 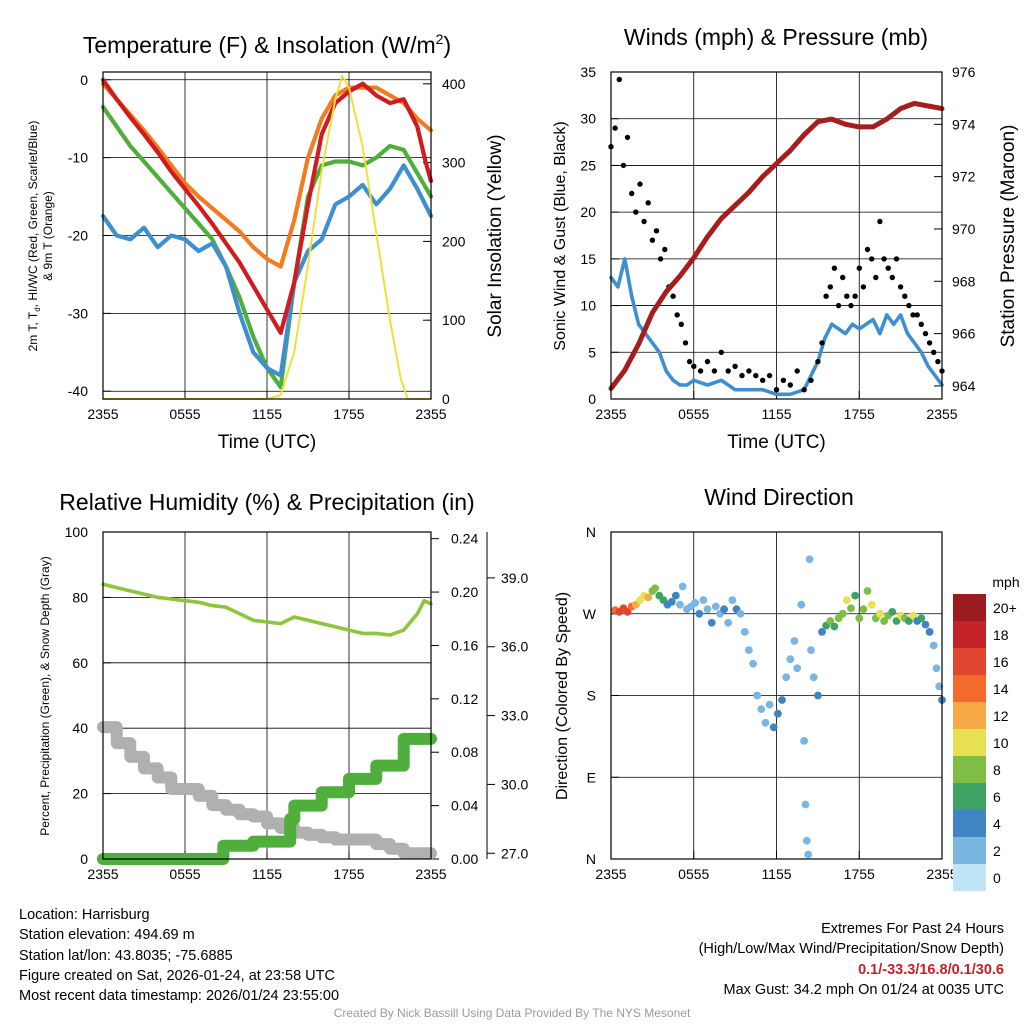 What do you see at coordinates (941, 874) in the screenshot?
I see `dir-xtick-label: 2355` at bounding box center [941, 874].